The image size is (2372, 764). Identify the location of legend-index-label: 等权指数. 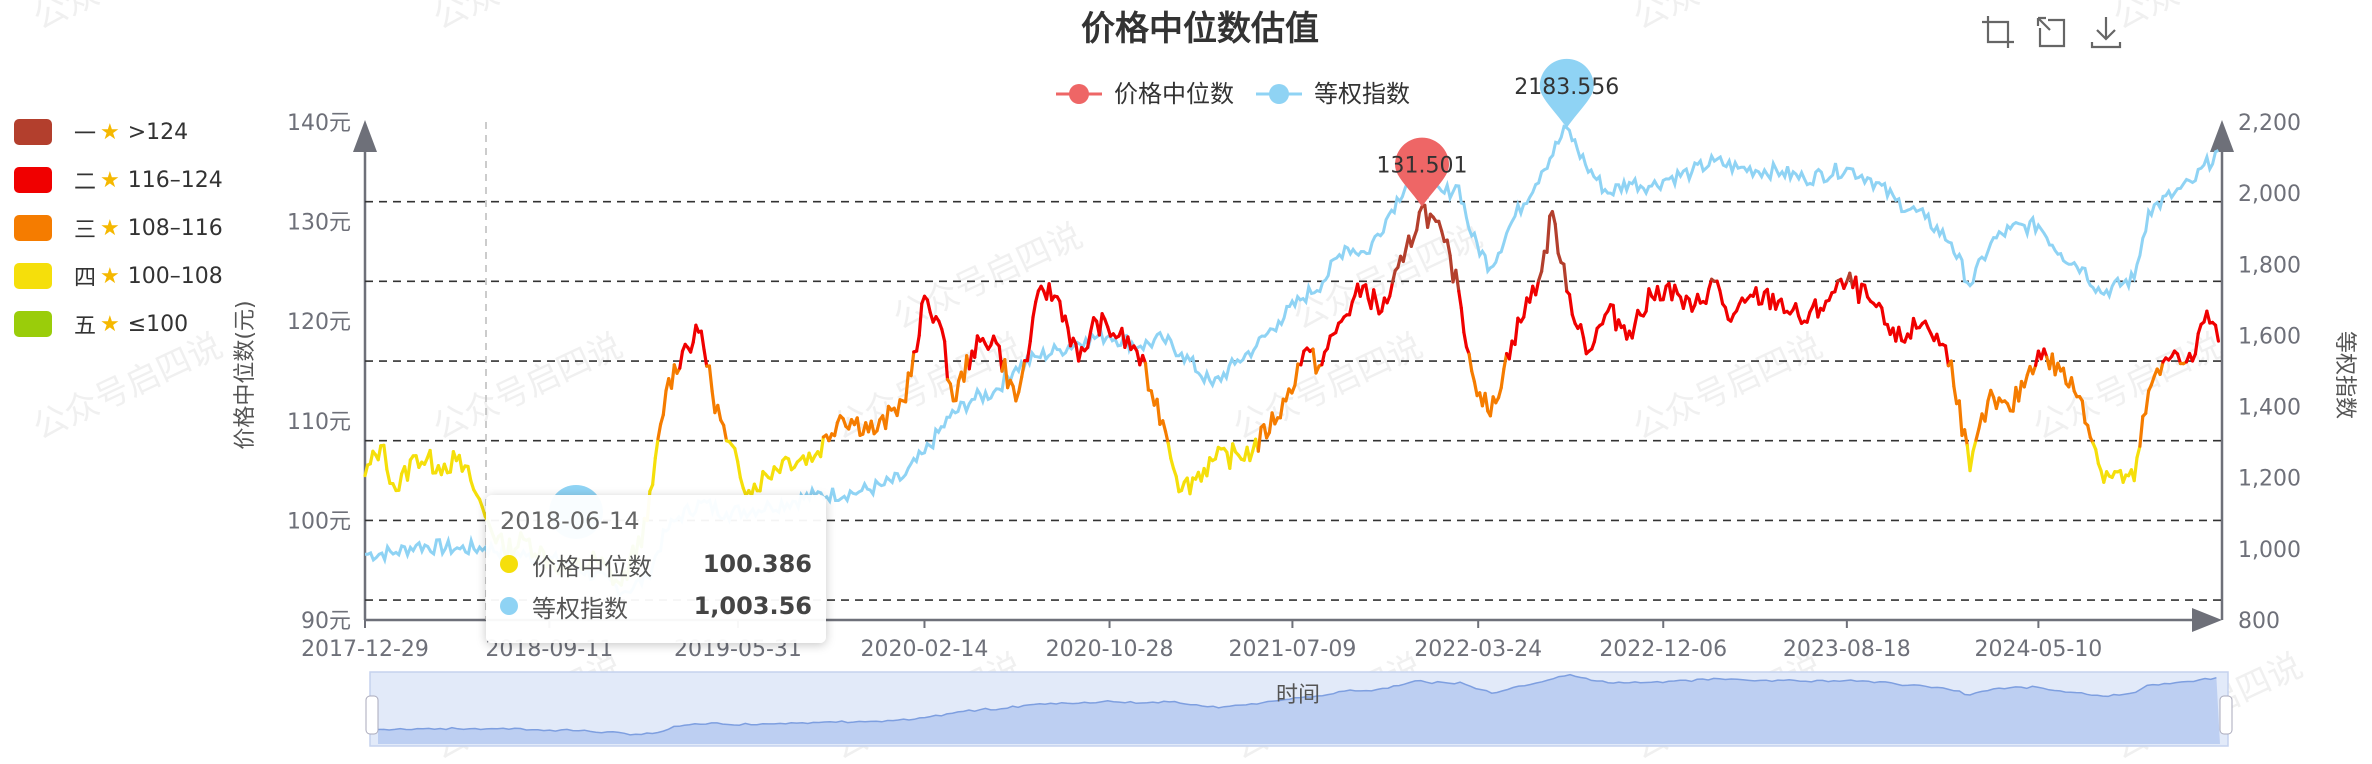
(1362, 94).